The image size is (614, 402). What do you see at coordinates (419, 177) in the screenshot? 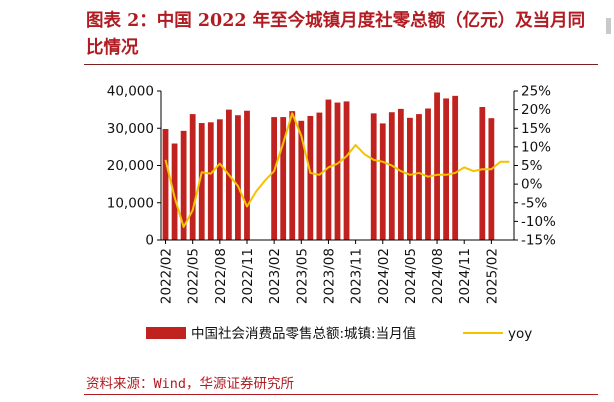
I see `bar-2024/06` at bounding box center [419, 177].